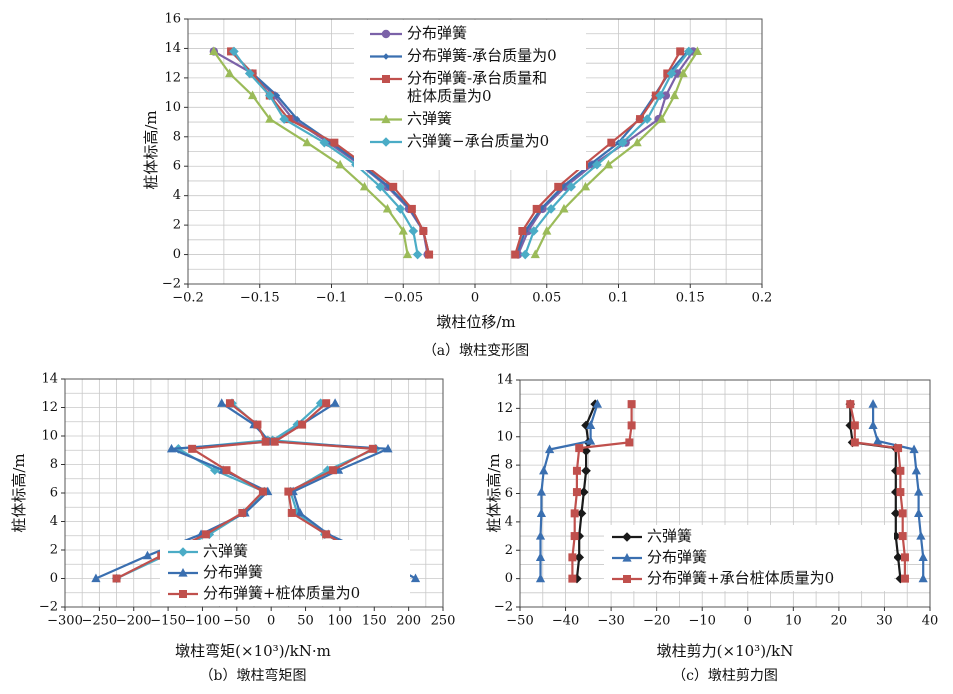  I want to click on y-tick-label: 12, so click(49, 407).